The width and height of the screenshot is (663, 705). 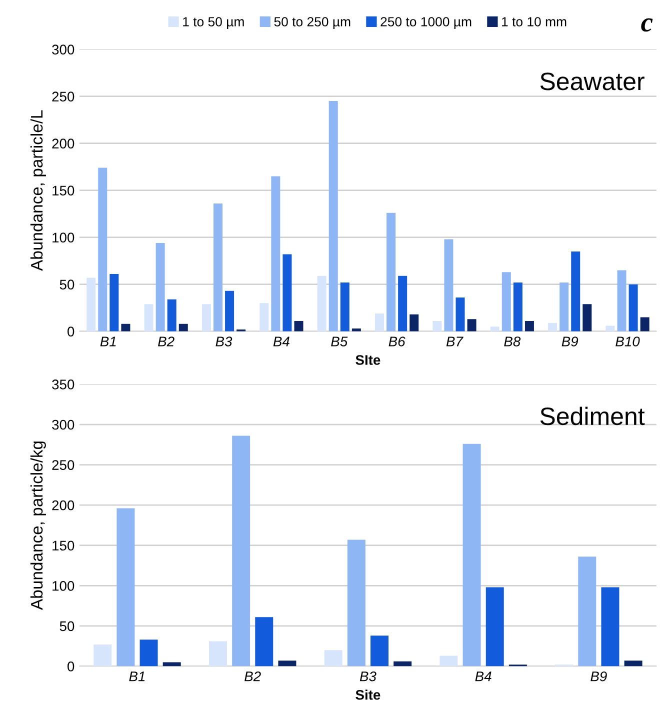 I want to click on x-axis-title: SIte, so click(x=368, y=360).